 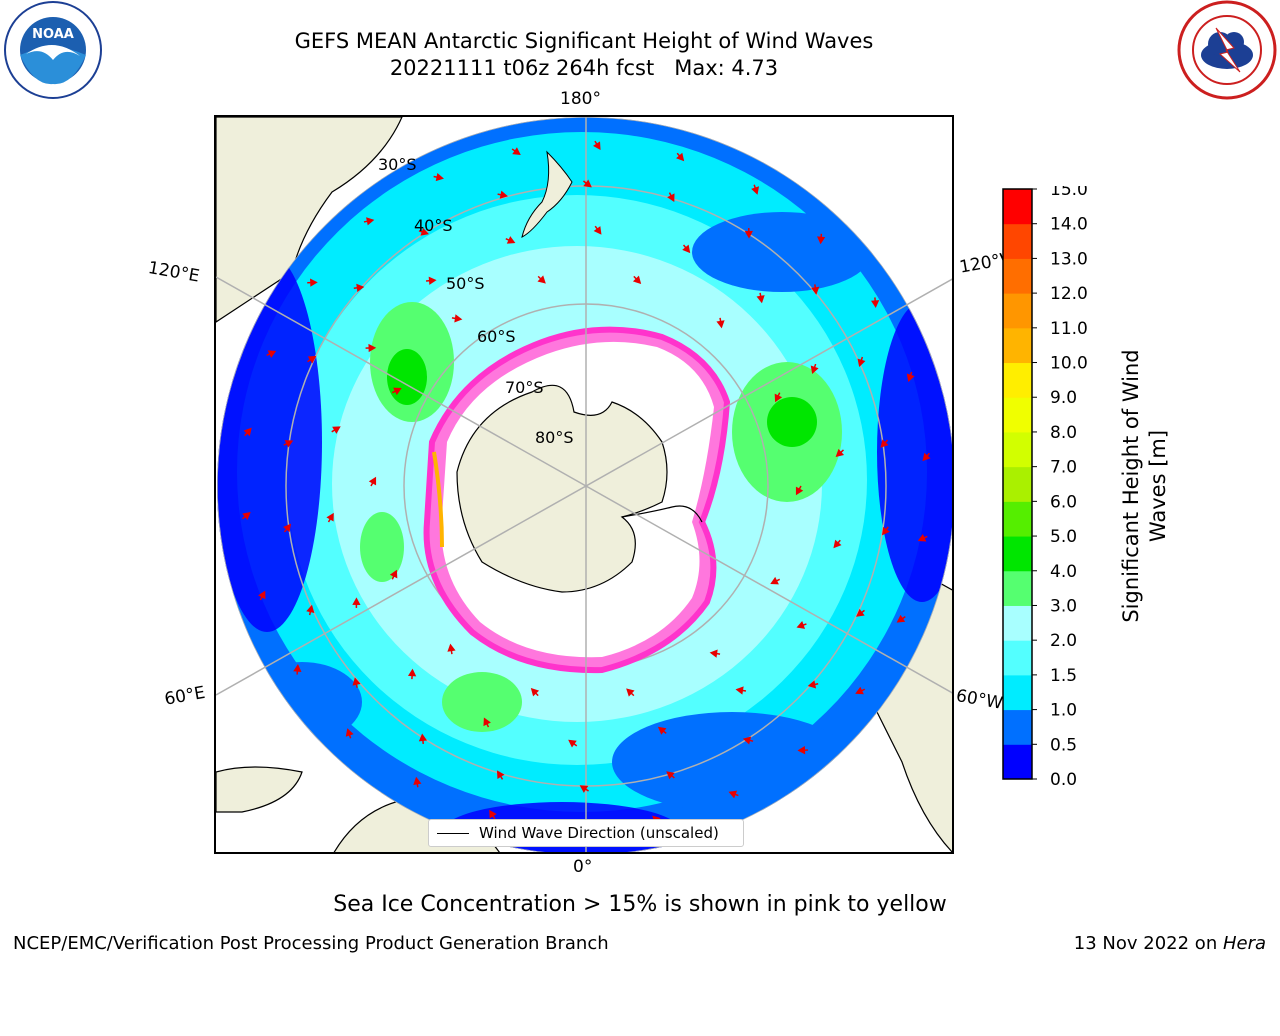 What do you see at coordinates (1069, 329) in the screenshot?
I see `colorbar-tick-label: 11.0` at bounding box center [1069, 329].